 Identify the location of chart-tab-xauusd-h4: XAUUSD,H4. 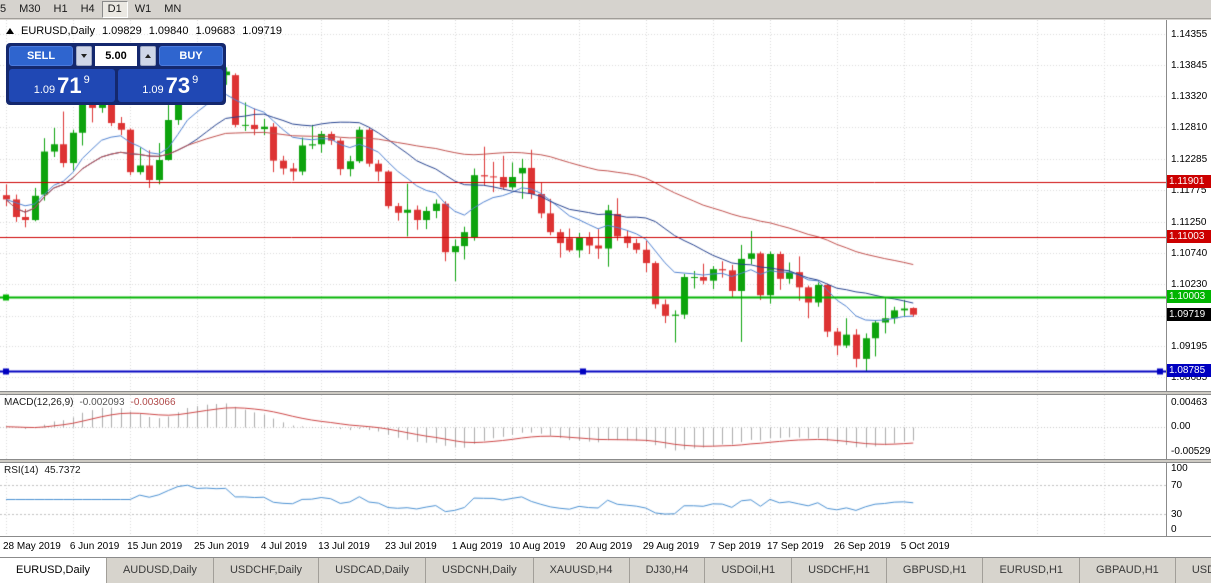
(581, 570).